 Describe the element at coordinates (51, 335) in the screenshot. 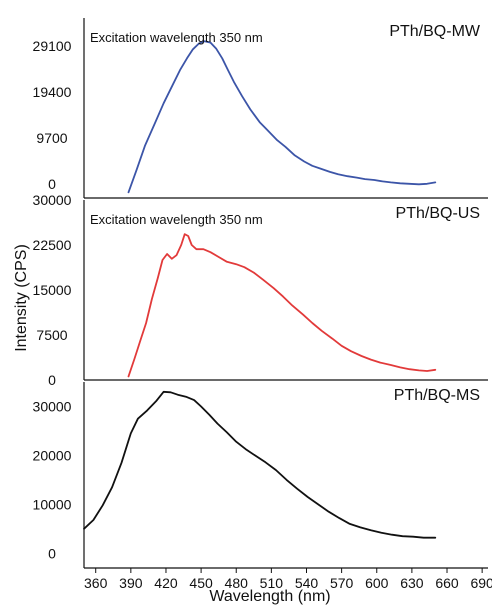

I see `y-tick-label: 7500` at that location.